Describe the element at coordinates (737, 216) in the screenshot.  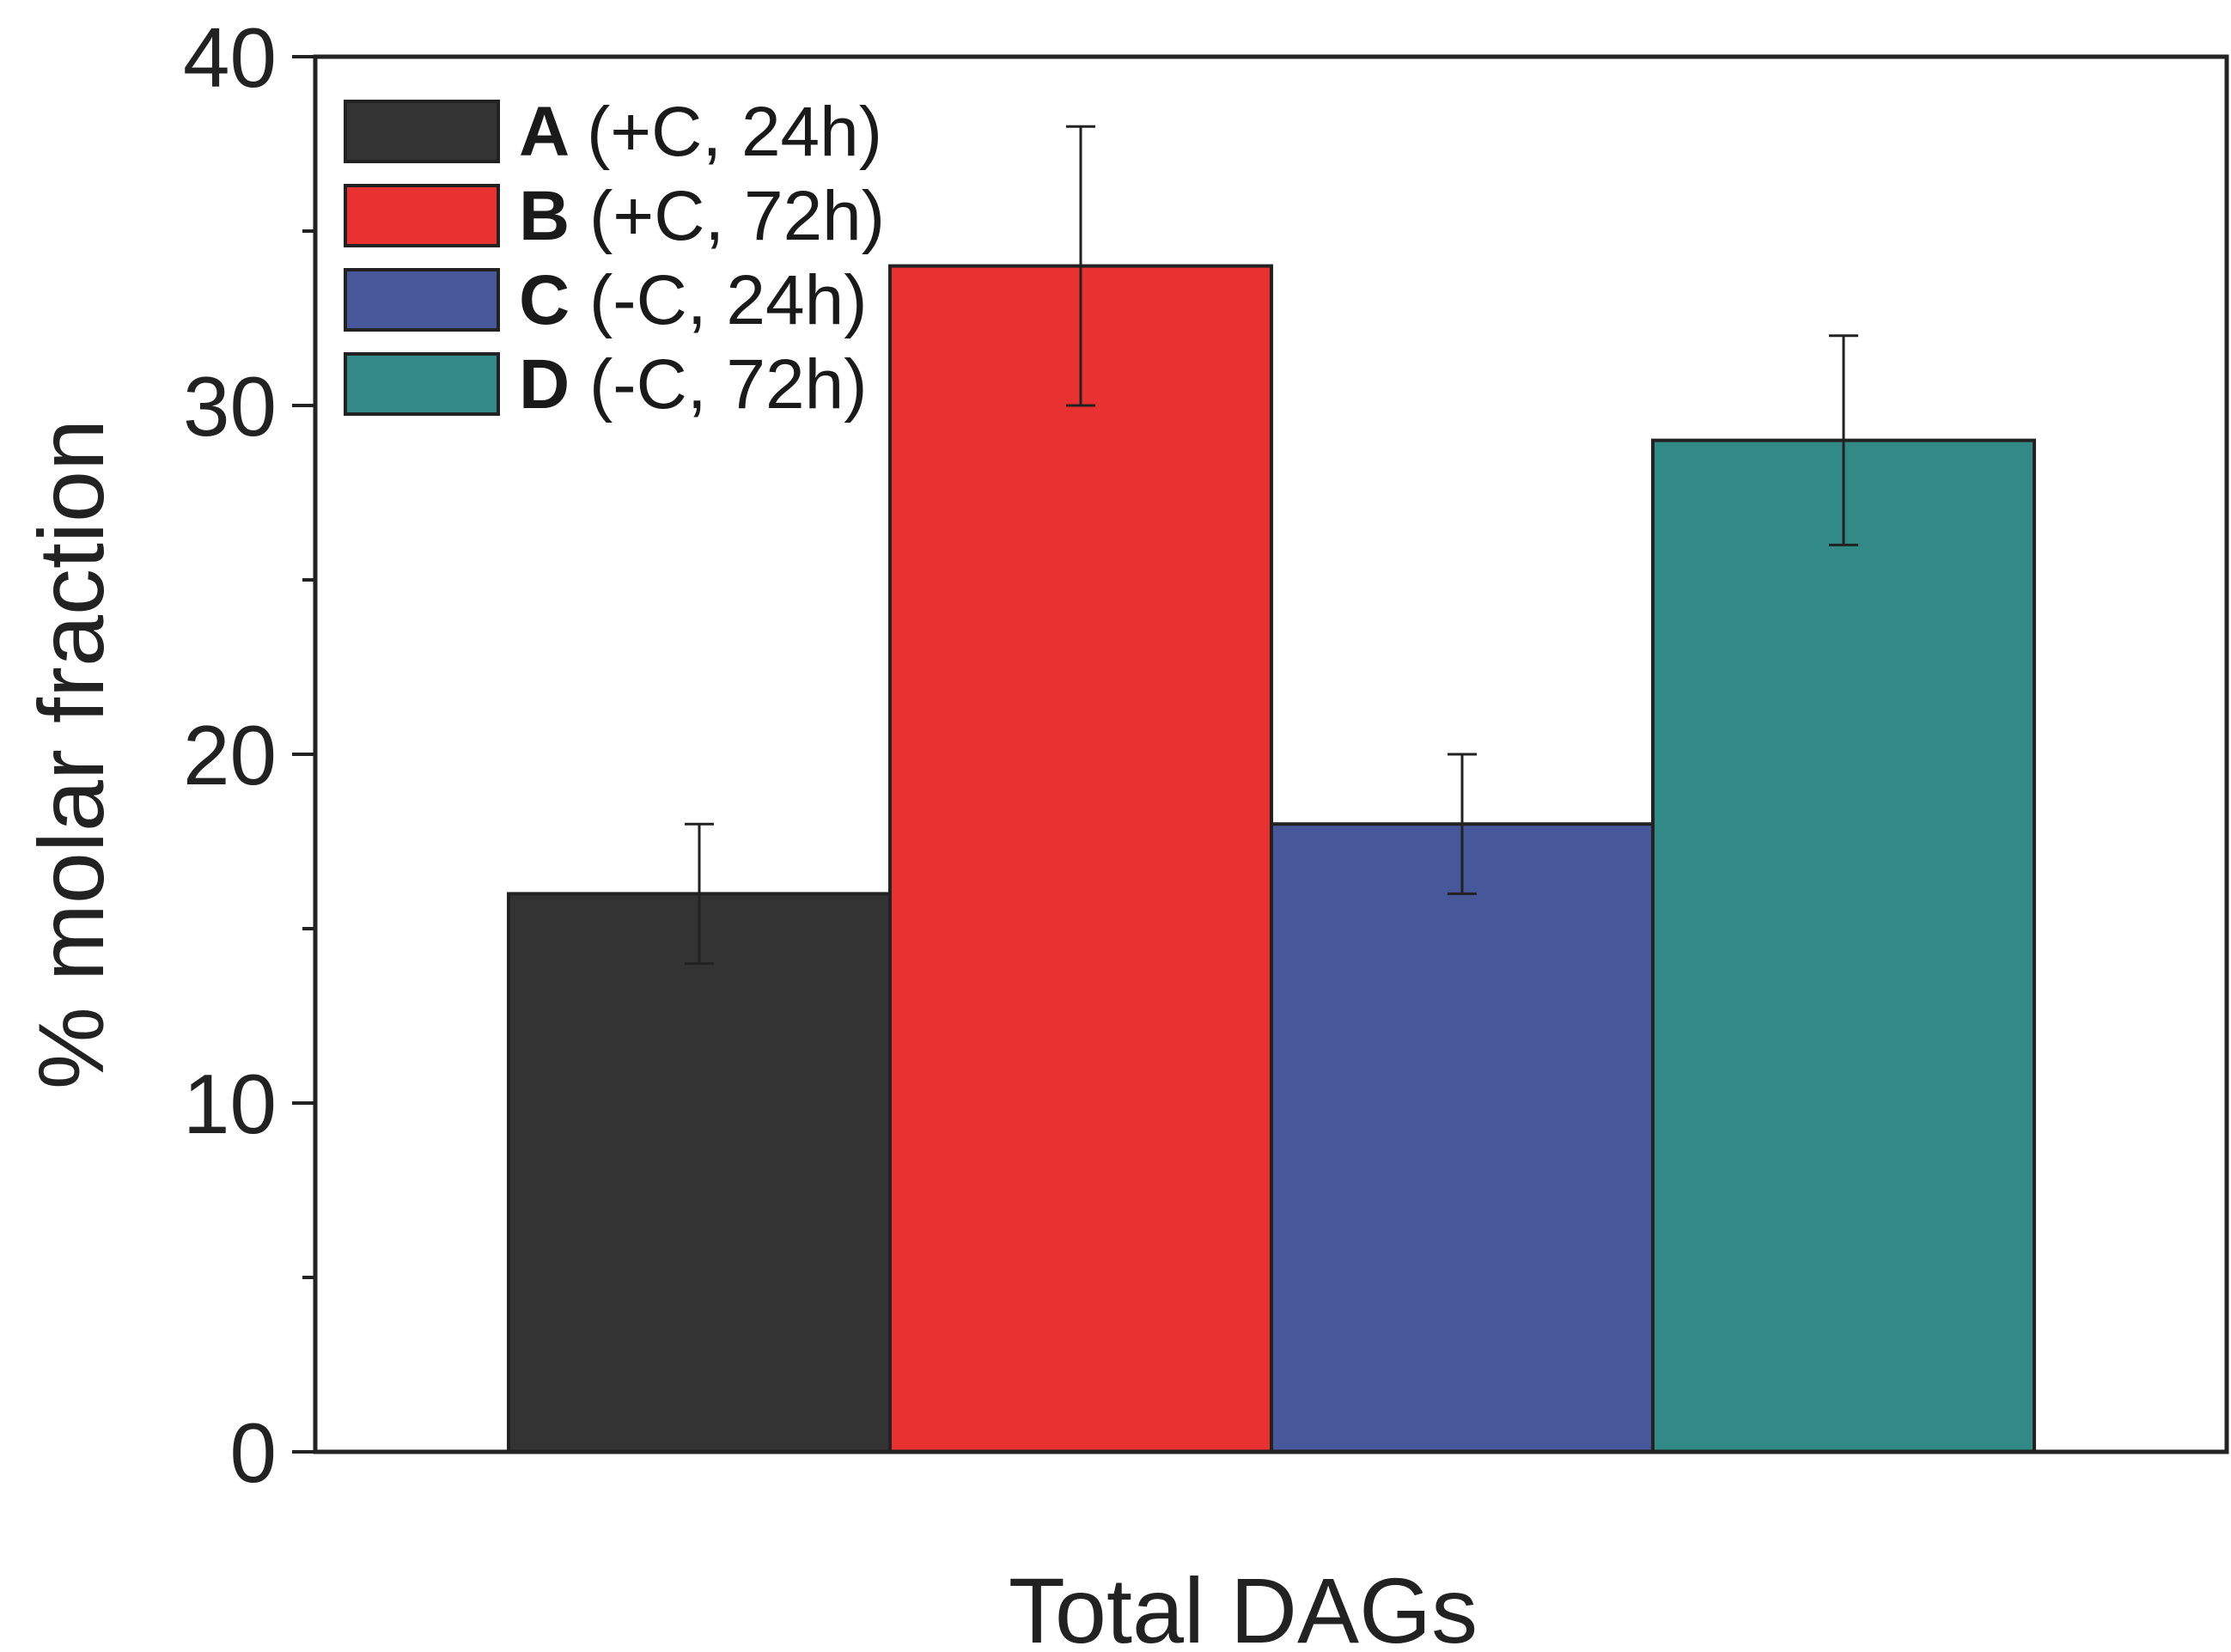
I see `legend-text-B: (+C, 72h)` at that location.